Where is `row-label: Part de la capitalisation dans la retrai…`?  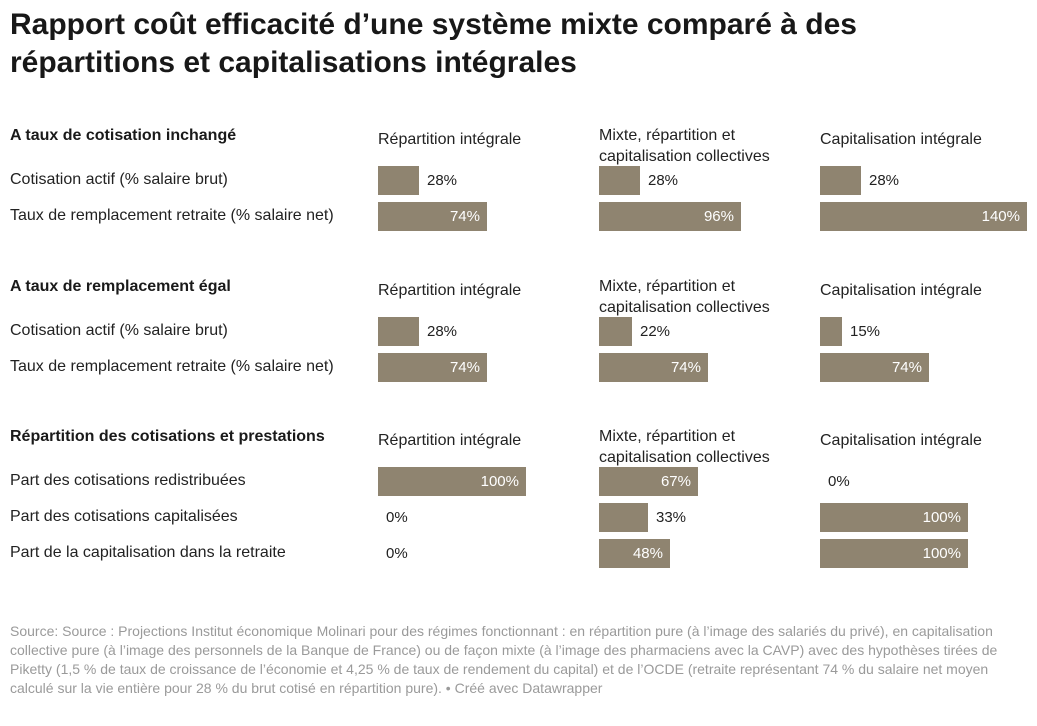 row-label: Part de la capitalisation dans la retrai… is located at coordinates (148, 552).